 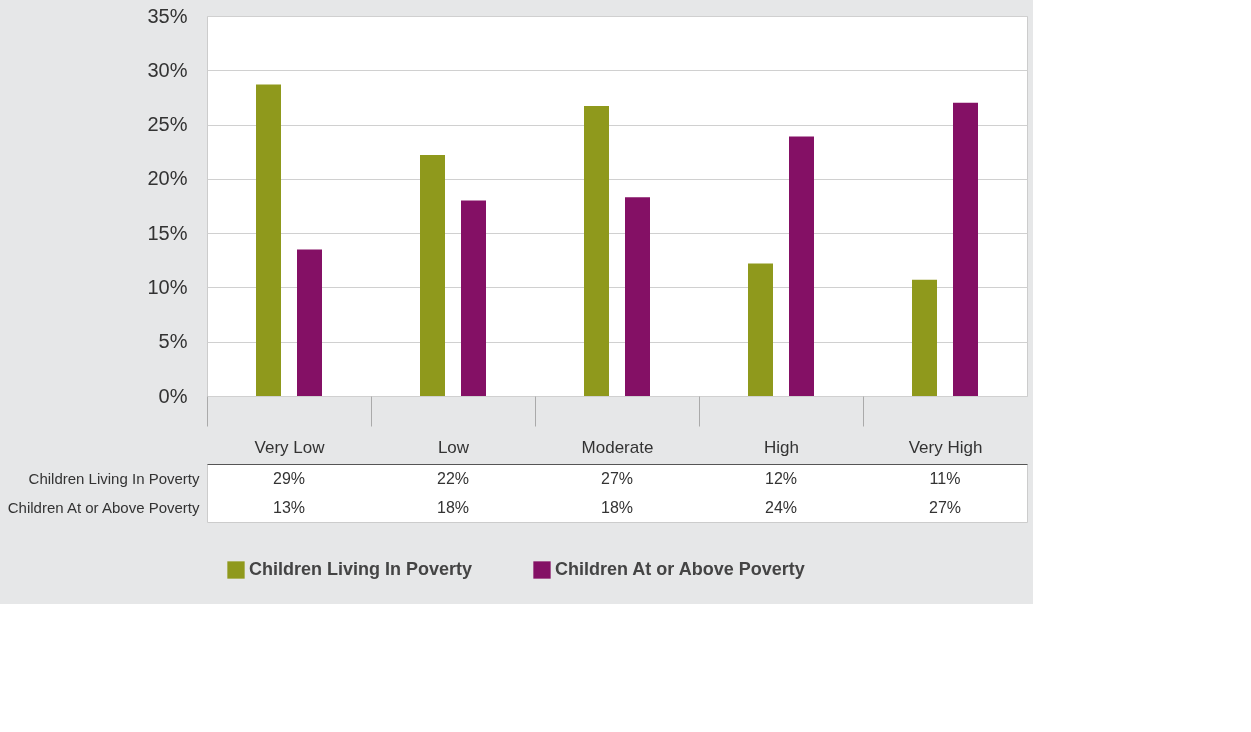 I want to click on y-tick-label: 35%, so click(x=167, y=15).